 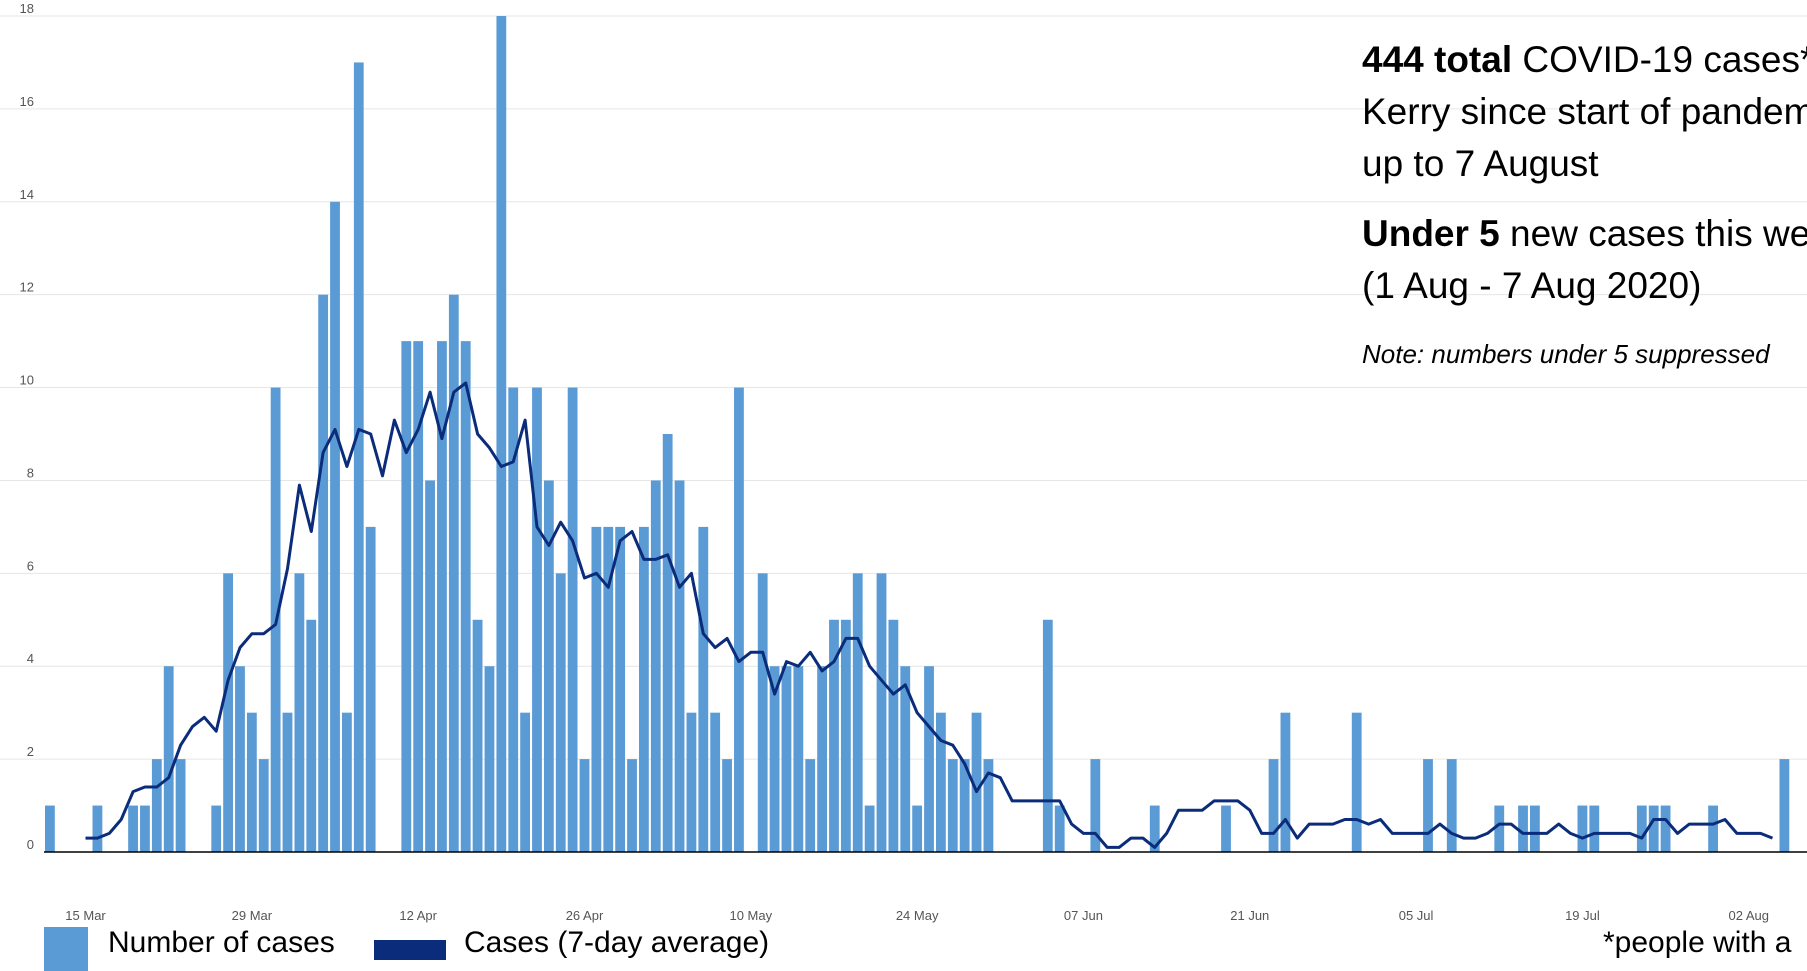 What do you see at coordinates (1748, 915) in the screenshot?
I see `x-tick-label: 02 Aug` at bounding box center [1748, 915].